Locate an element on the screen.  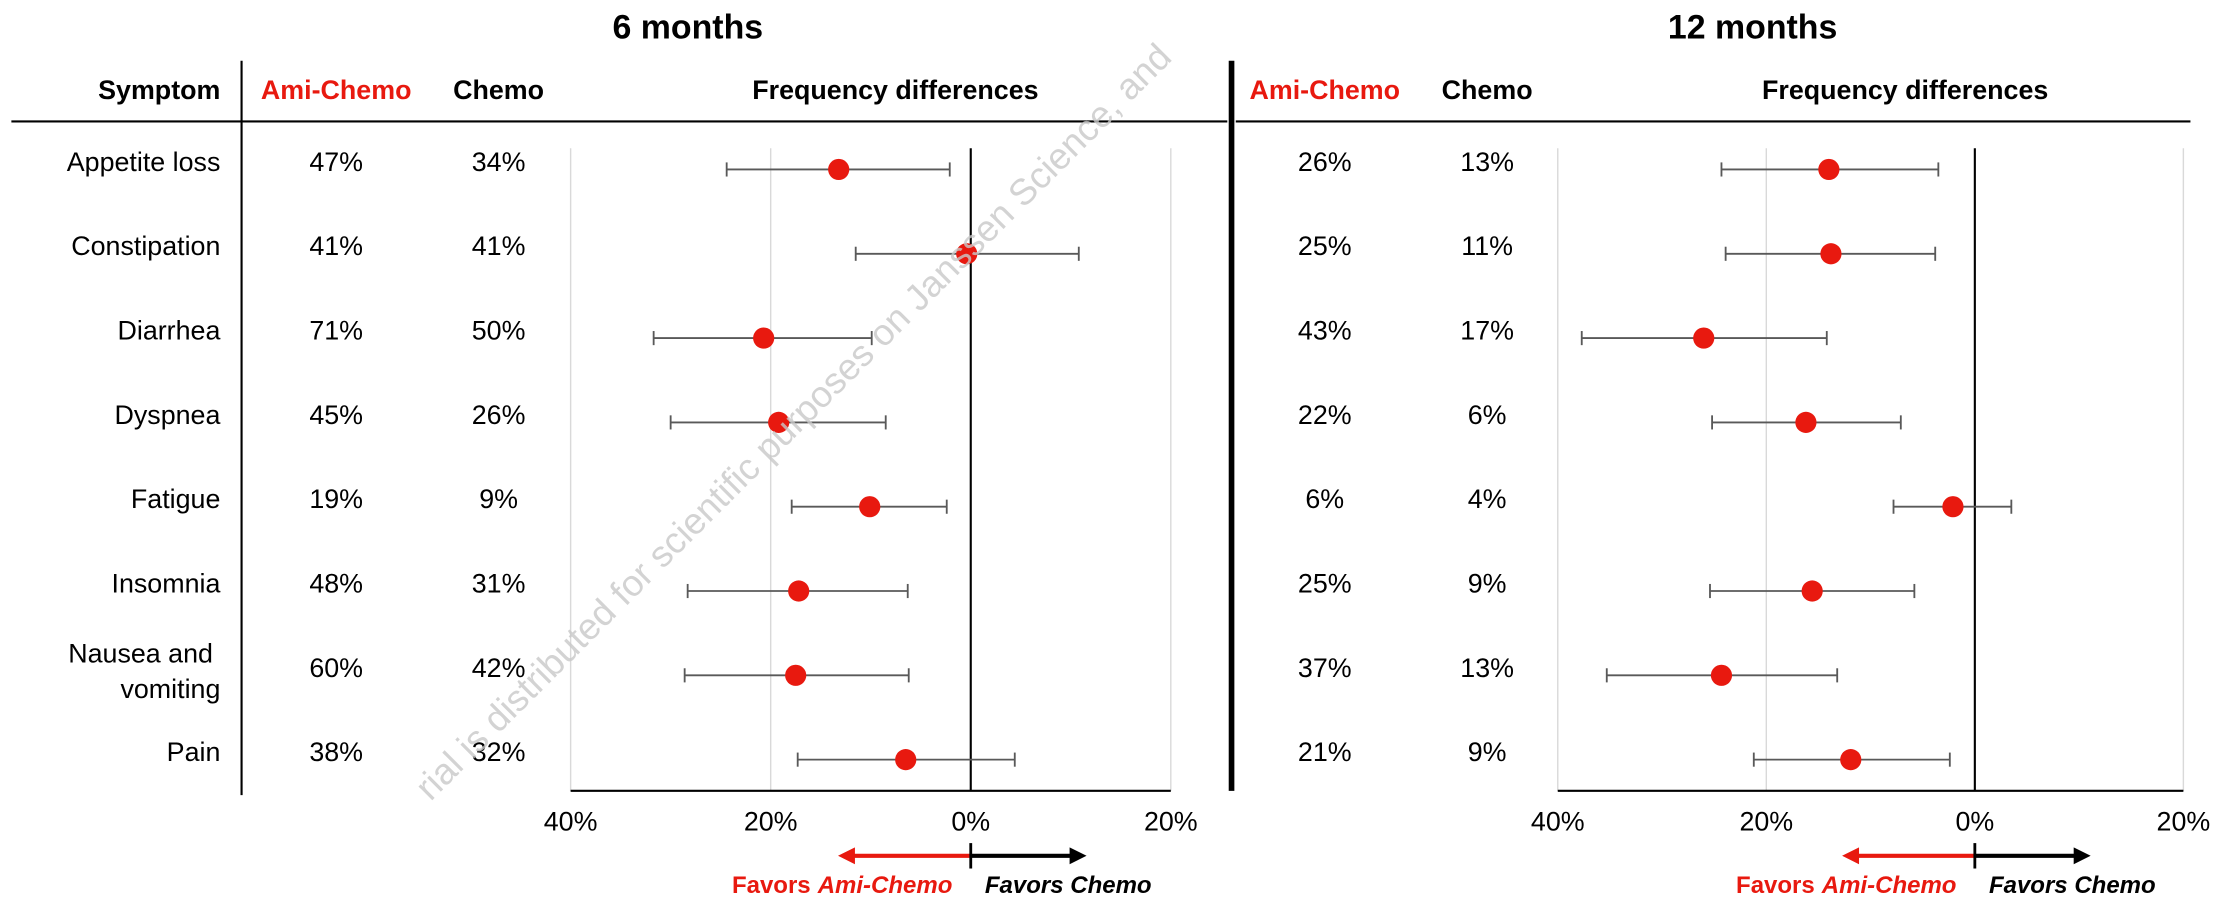
cell-value: 31% is located at coordinates (499, 583).